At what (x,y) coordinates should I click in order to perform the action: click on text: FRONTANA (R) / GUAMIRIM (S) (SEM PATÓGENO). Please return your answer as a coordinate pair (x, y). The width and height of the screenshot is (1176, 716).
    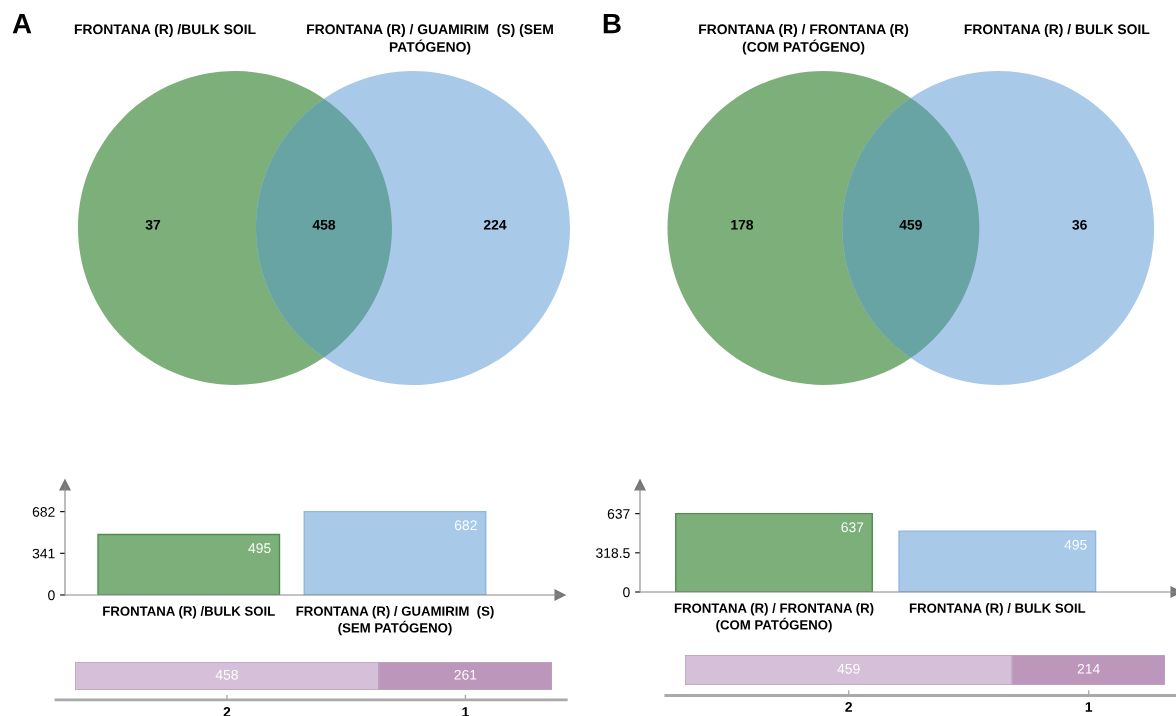
    Looking at the image, I should click on (430, 39).